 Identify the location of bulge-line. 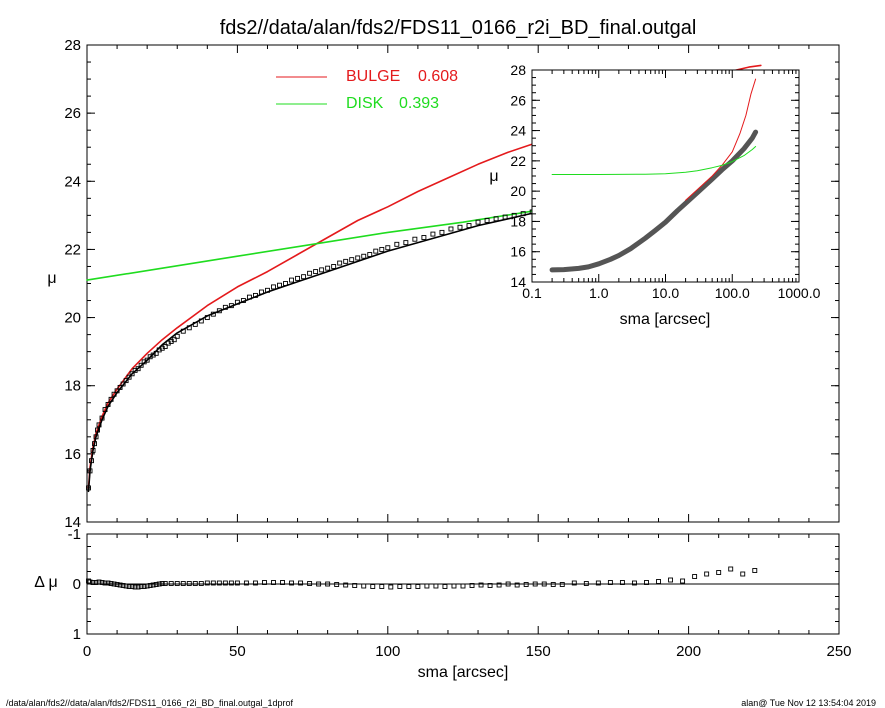
(721, 139).